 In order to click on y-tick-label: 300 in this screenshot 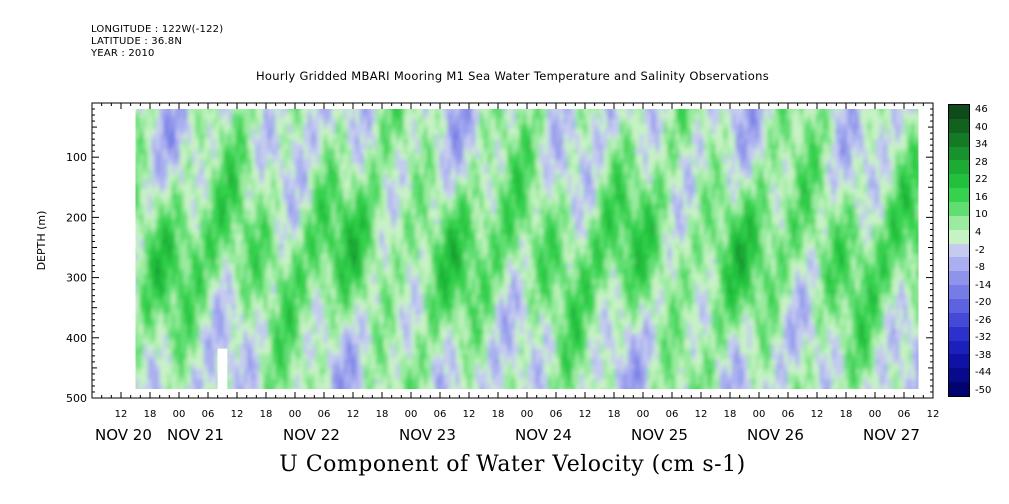, I will do `click(76, 278)`.